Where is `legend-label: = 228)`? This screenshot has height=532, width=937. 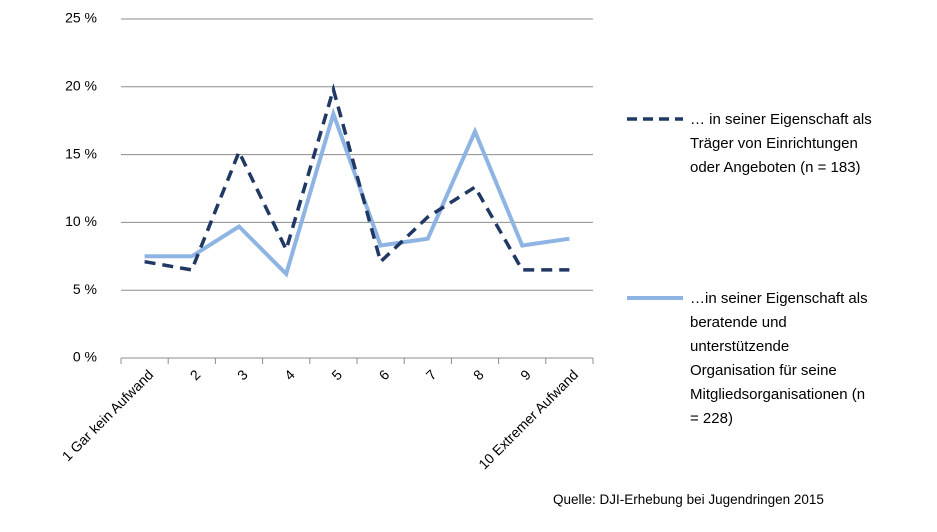 legend-label: = 228) is located at coordinates (711, 418).